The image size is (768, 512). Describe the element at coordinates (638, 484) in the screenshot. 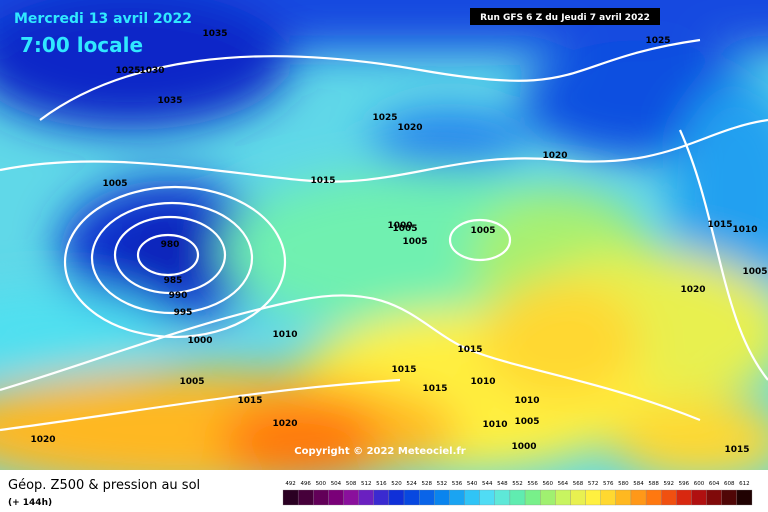

I see `legend-level: 584` at that location.